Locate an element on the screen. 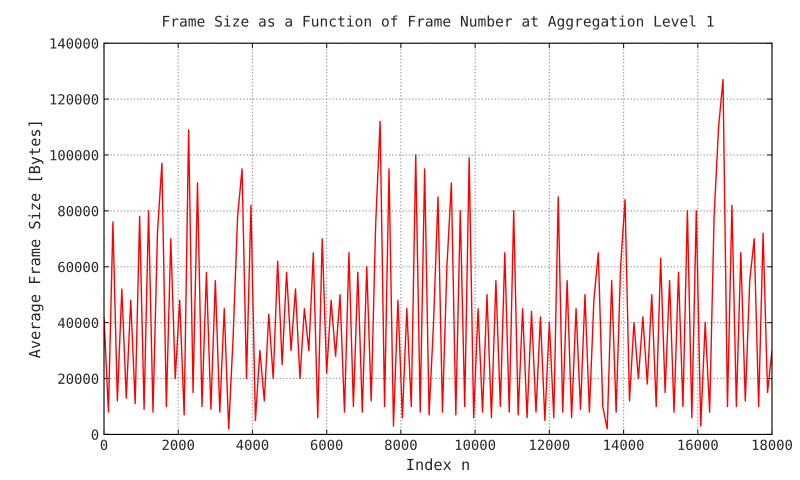 This screenshot has width=800, height=480. x-tick-label: 8000 is located at coordinates (401, 445).